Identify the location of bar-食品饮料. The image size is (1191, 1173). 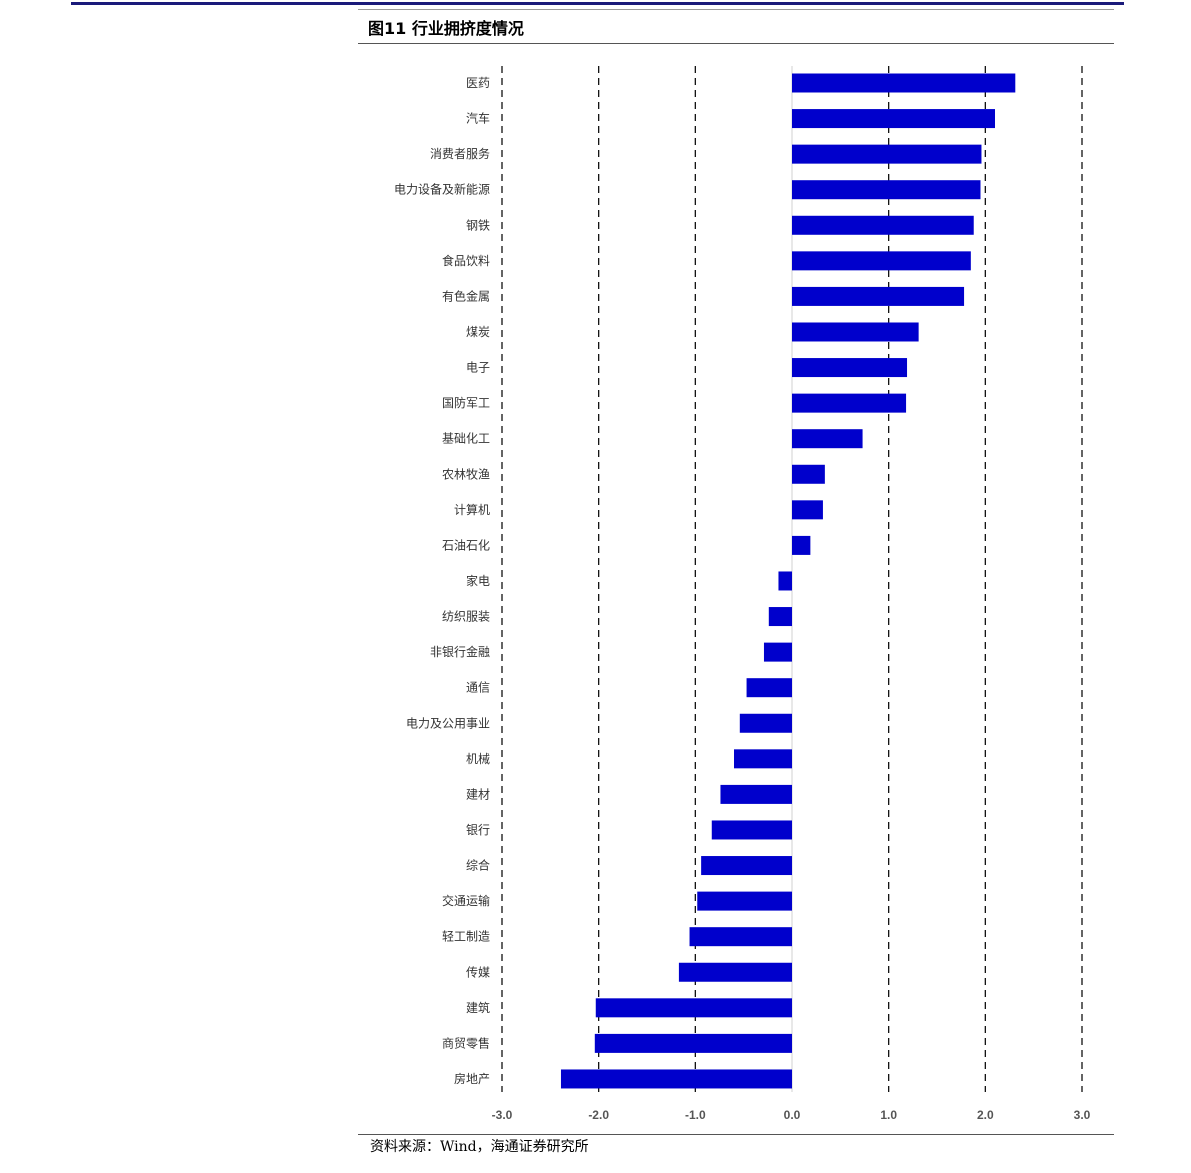
(881, 261).